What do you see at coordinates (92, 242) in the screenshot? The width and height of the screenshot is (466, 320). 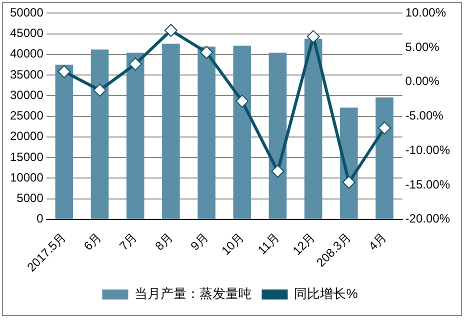 I see `x-tick-label: 6月` at bounding box center [92, 242].